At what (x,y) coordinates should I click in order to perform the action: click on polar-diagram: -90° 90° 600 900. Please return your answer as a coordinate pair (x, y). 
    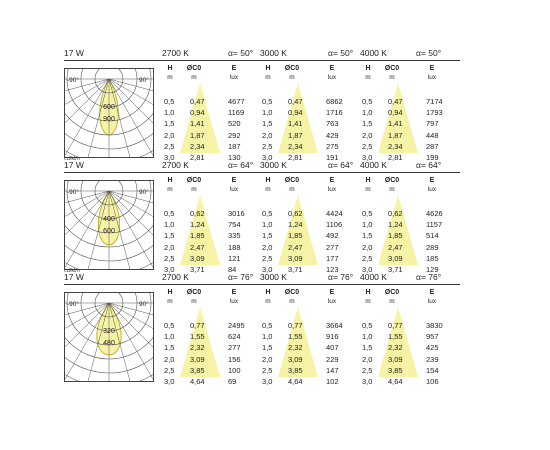
    Looking at the image, I should click on (109, 113).